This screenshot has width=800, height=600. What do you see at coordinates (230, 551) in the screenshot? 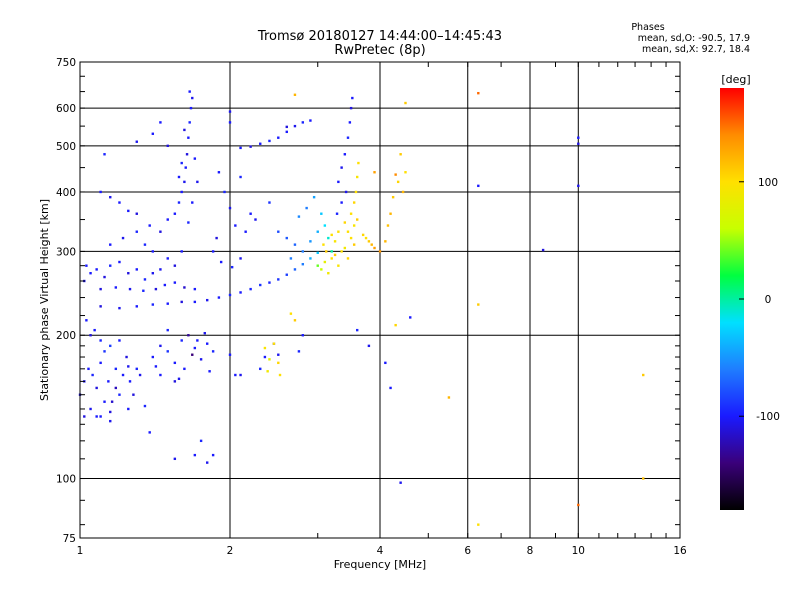
I see `x-tick-label: 2` at bounding box center [230, 551].